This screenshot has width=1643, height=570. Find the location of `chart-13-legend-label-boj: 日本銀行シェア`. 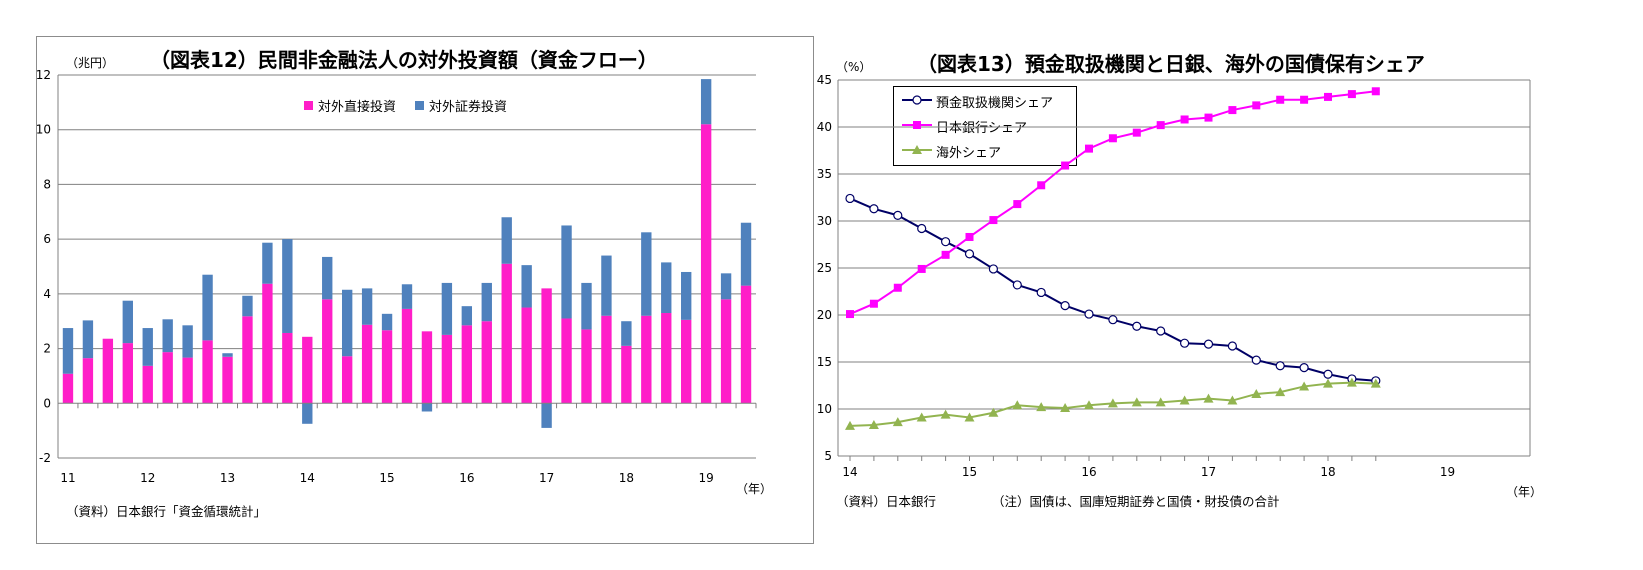

chart-13-legend-label-boj: 日本銀行シェア is located at coordinates (982, 128).